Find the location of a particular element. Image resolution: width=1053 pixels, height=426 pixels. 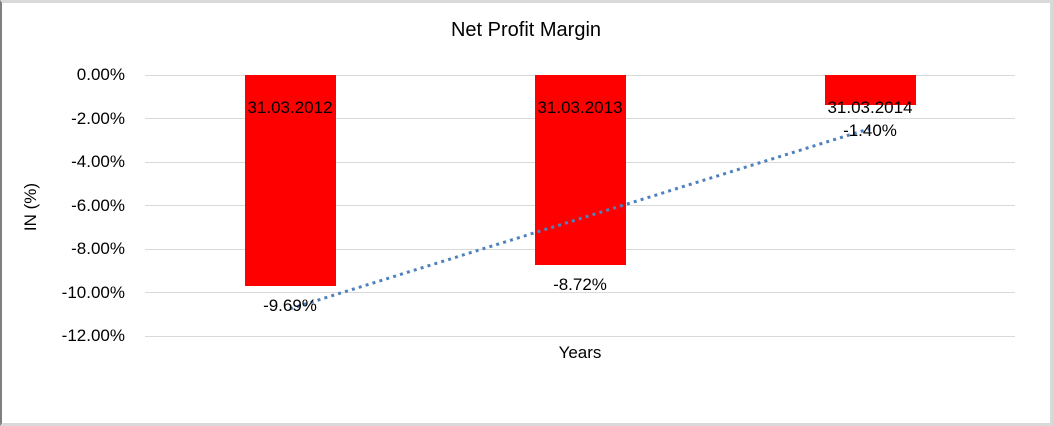

value-label: -9.69% is located at coordinates (290, 305).